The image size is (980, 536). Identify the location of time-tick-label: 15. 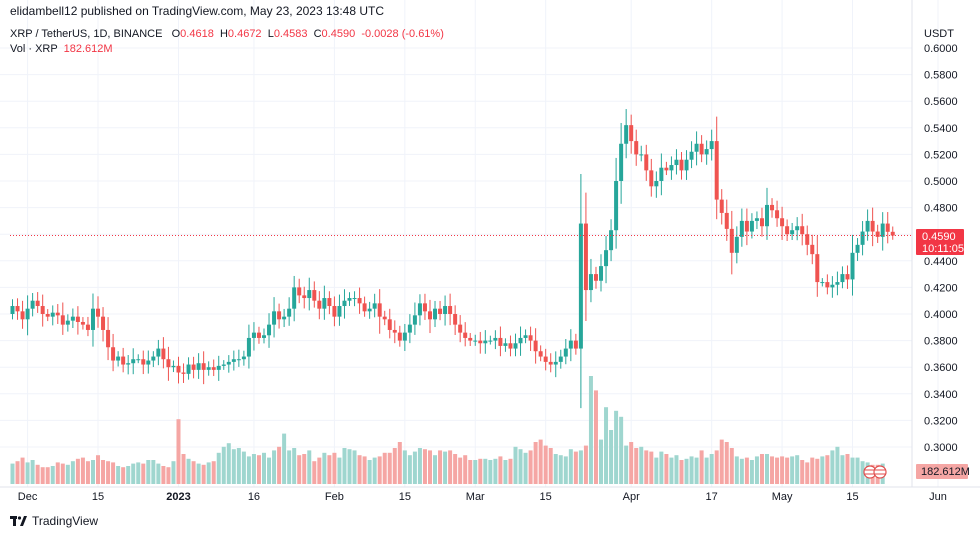
(405, 497).